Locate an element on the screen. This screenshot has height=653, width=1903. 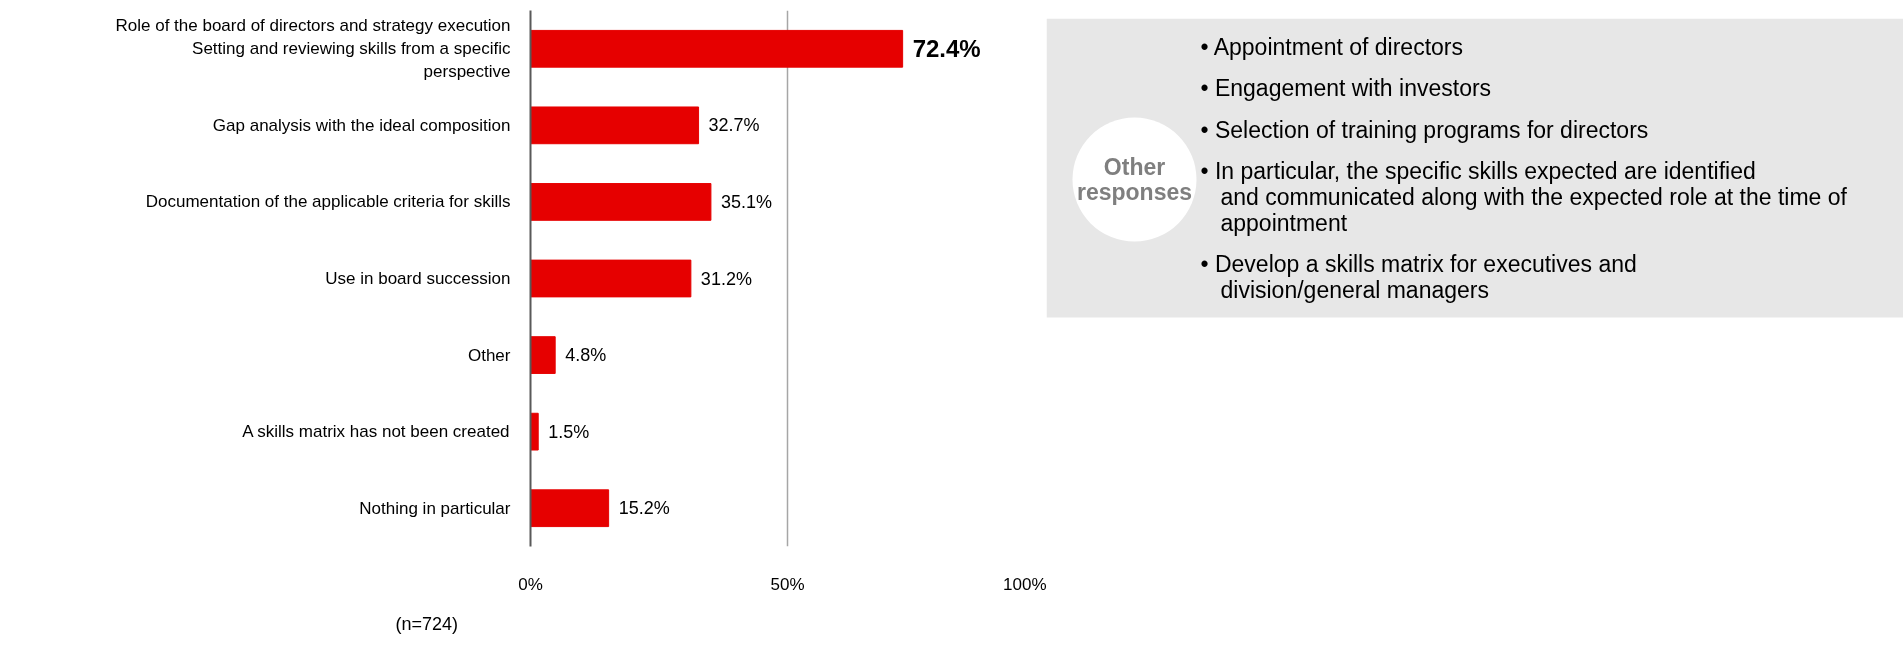
y-tick-label: Use in board succession is located at coordinates (418, 278).